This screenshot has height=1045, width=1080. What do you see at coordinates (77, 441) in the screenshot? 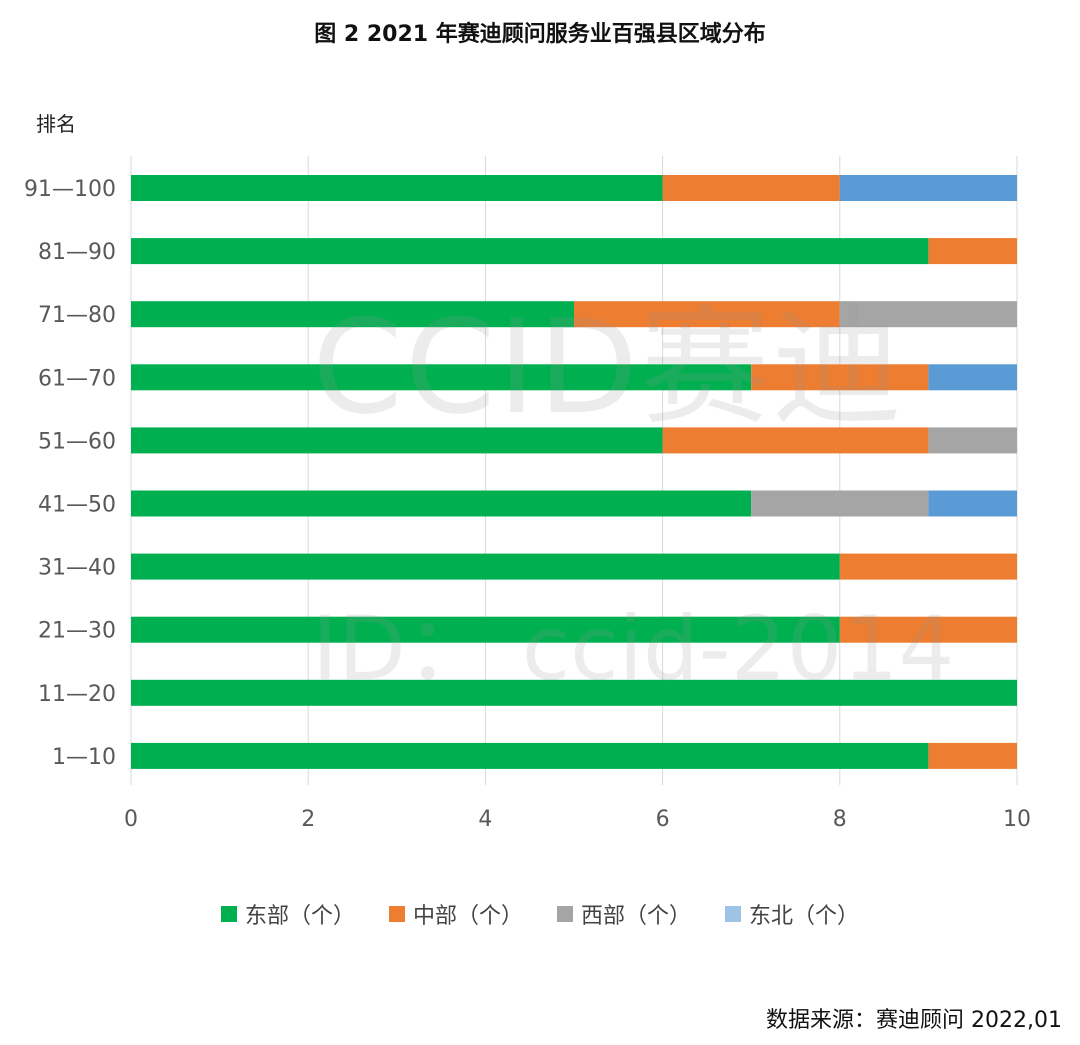
I see `y-tick-label: 51—60` at bounding box center [77, 441].